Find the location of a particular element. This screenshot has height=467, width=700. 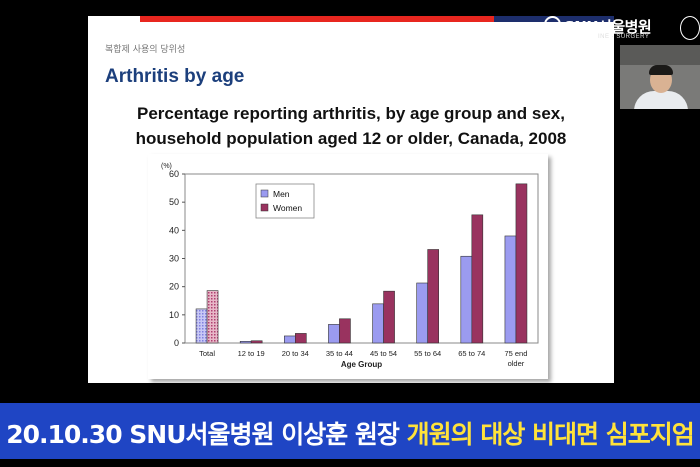

y-tick-label: 20 is located at coordinates (174, 287).